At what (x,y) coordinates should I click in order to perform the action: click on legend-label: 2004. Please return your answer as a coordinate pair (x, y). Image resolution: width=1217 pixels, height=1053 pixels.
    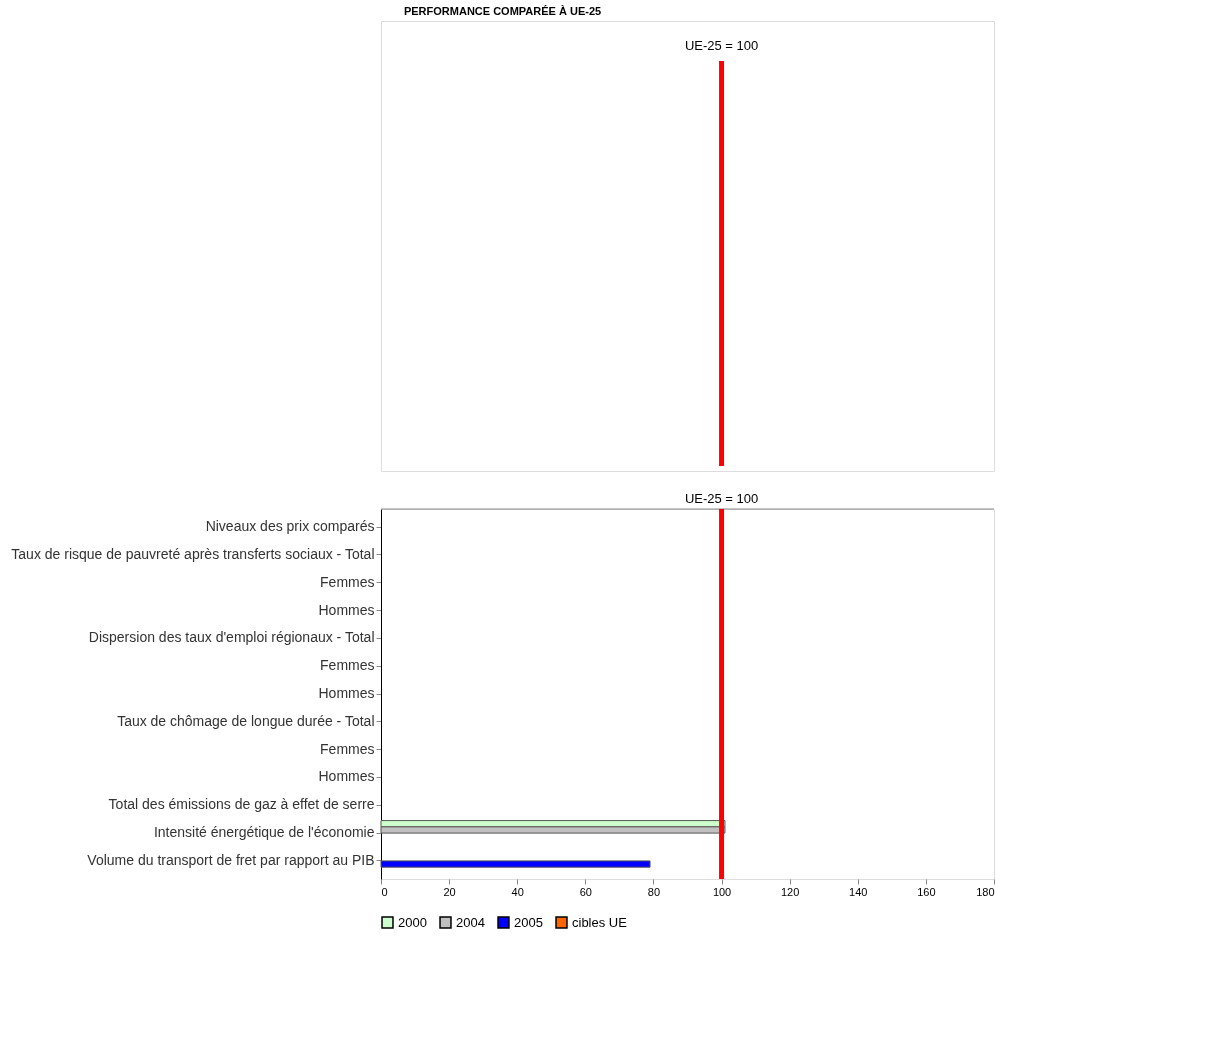
    Looking at the image, I should click on (470, 922).